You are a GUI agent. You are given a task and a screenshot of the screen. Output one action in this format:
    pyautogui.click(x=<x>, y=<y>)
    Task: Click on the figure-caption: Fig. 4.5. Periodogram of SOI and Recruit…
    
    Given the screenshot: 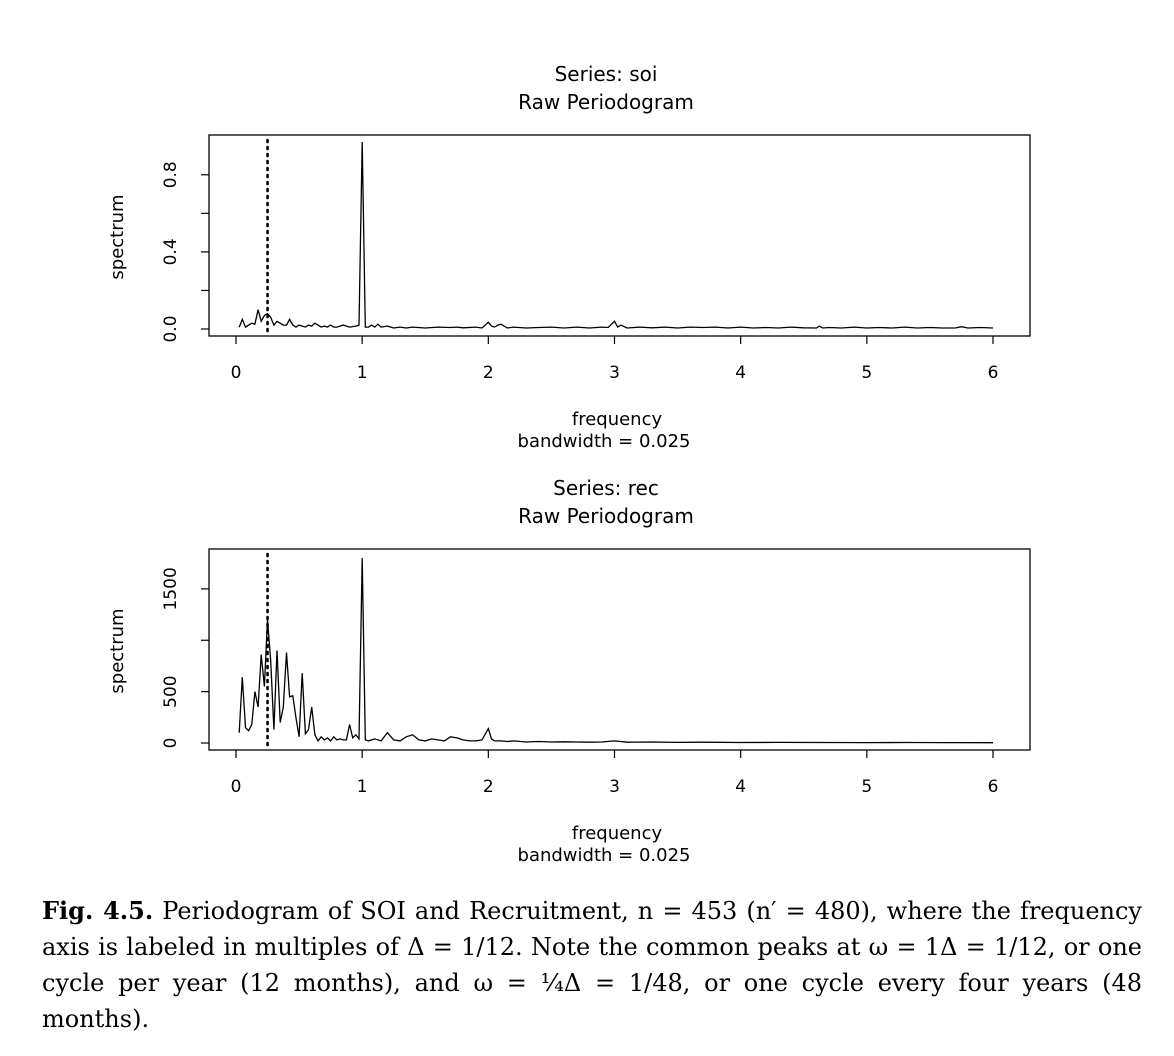 What is the action you would take?
    pyautogui.click(x=592, y=965)
    